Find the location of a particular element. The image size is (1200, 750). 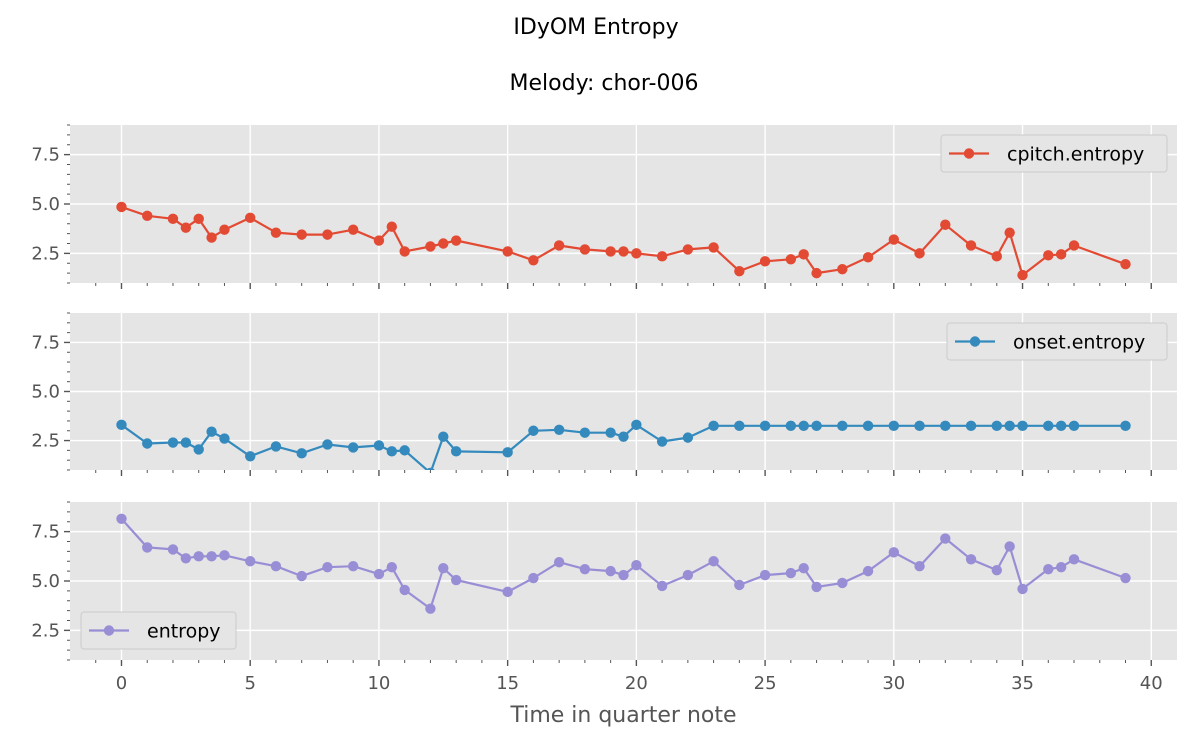

series-onset.entropy is located at coordinates (623, 444).